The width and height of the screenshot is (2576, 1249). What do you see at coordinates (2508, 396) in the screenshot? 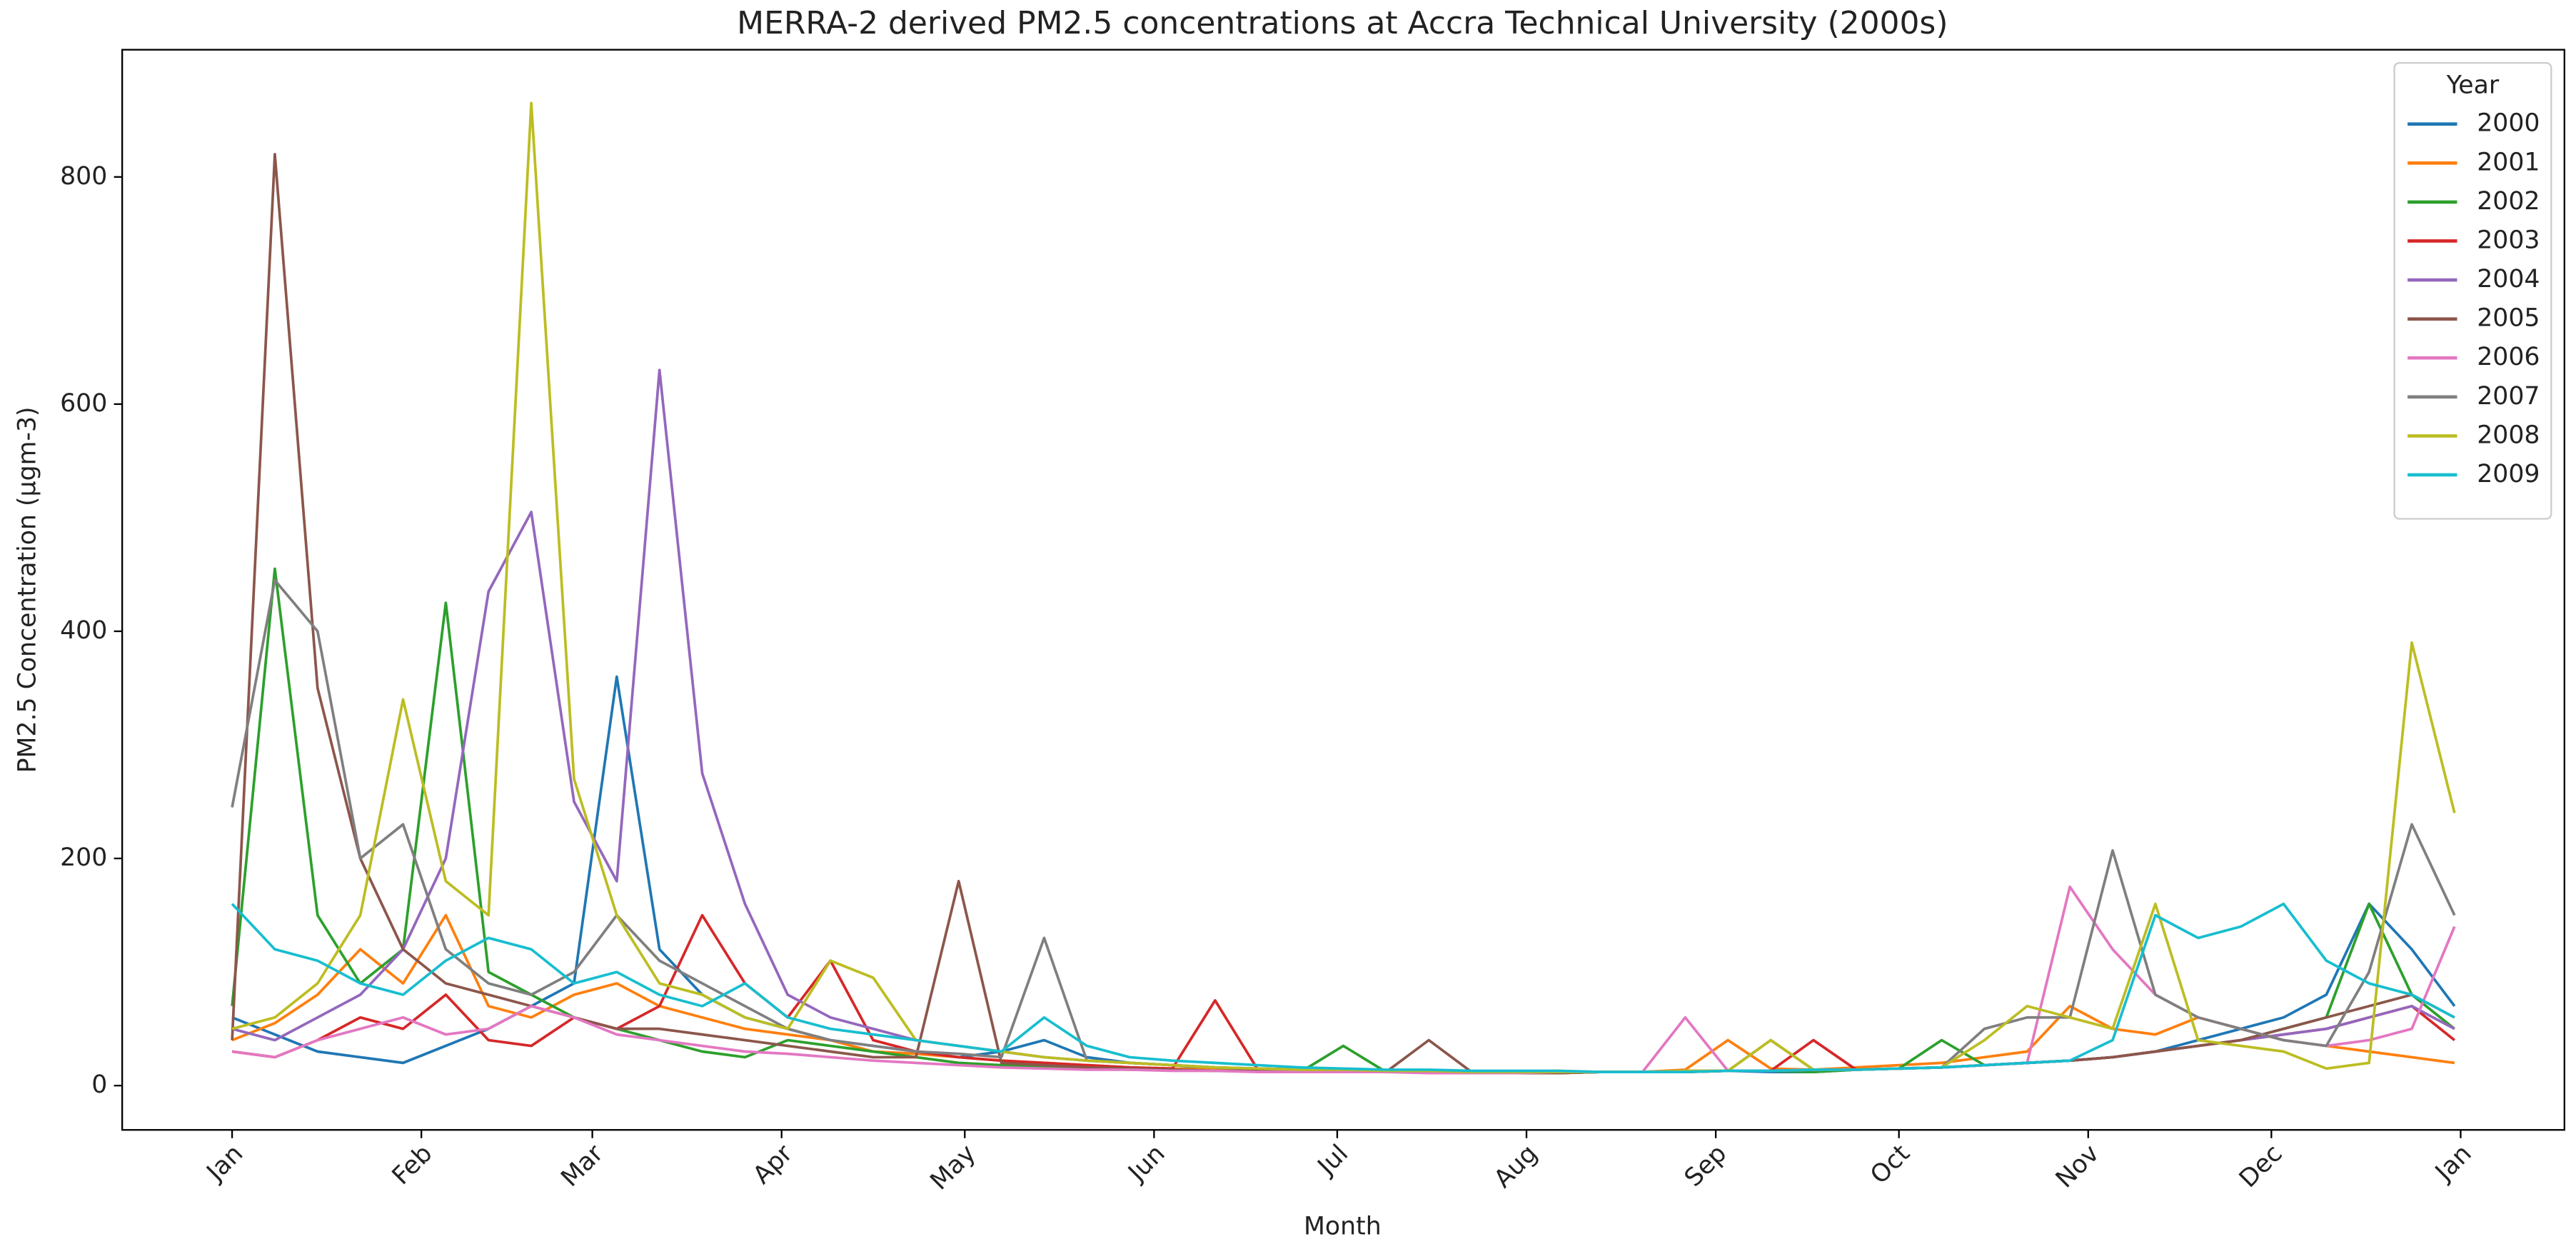
I see `legend-label: 2007` at bounding box center [2508, 396].